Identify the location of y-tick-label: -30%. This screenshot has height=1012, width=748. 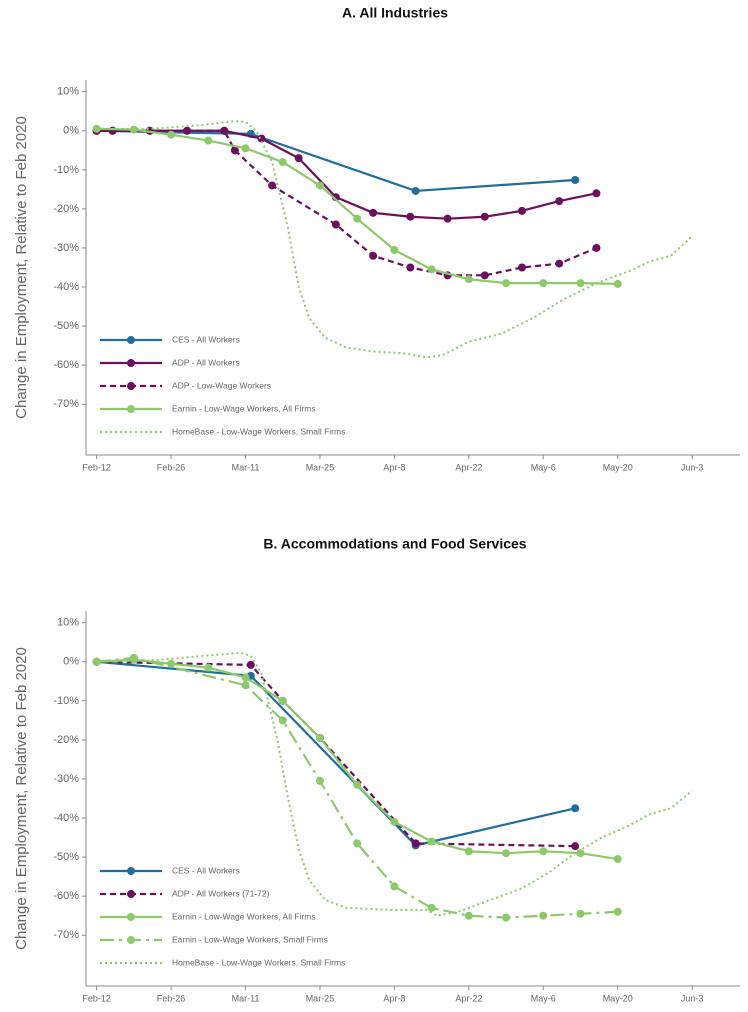
(66, 779).